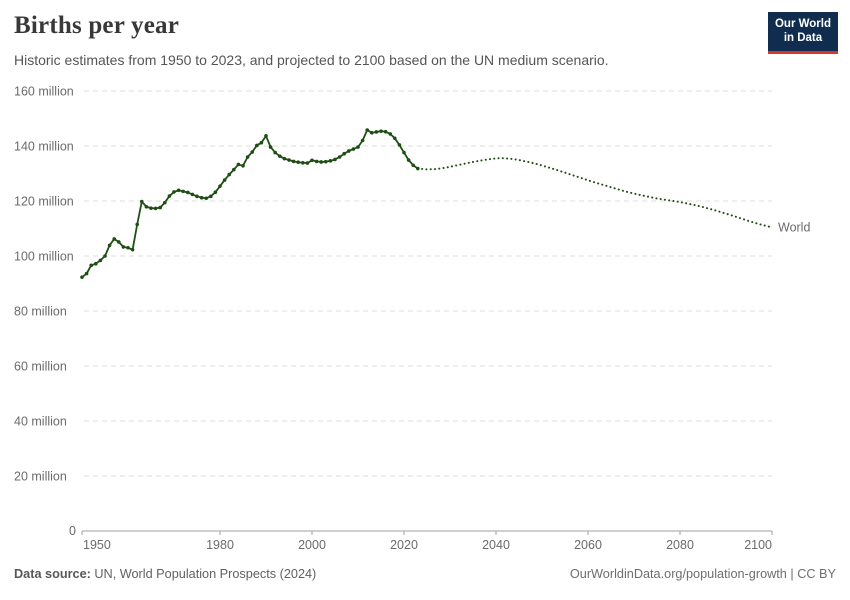  Describe the element at coordinates (220, 545) in the screenshot. I see `x-tick-label: 1980` at that location.